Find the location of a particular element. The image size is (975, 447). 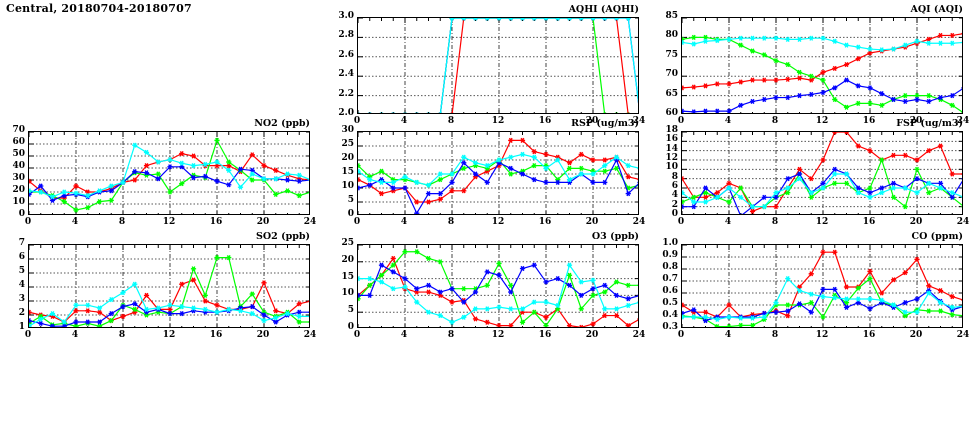

ytick-label-no2: 70 is located at coordinates (18, 130).